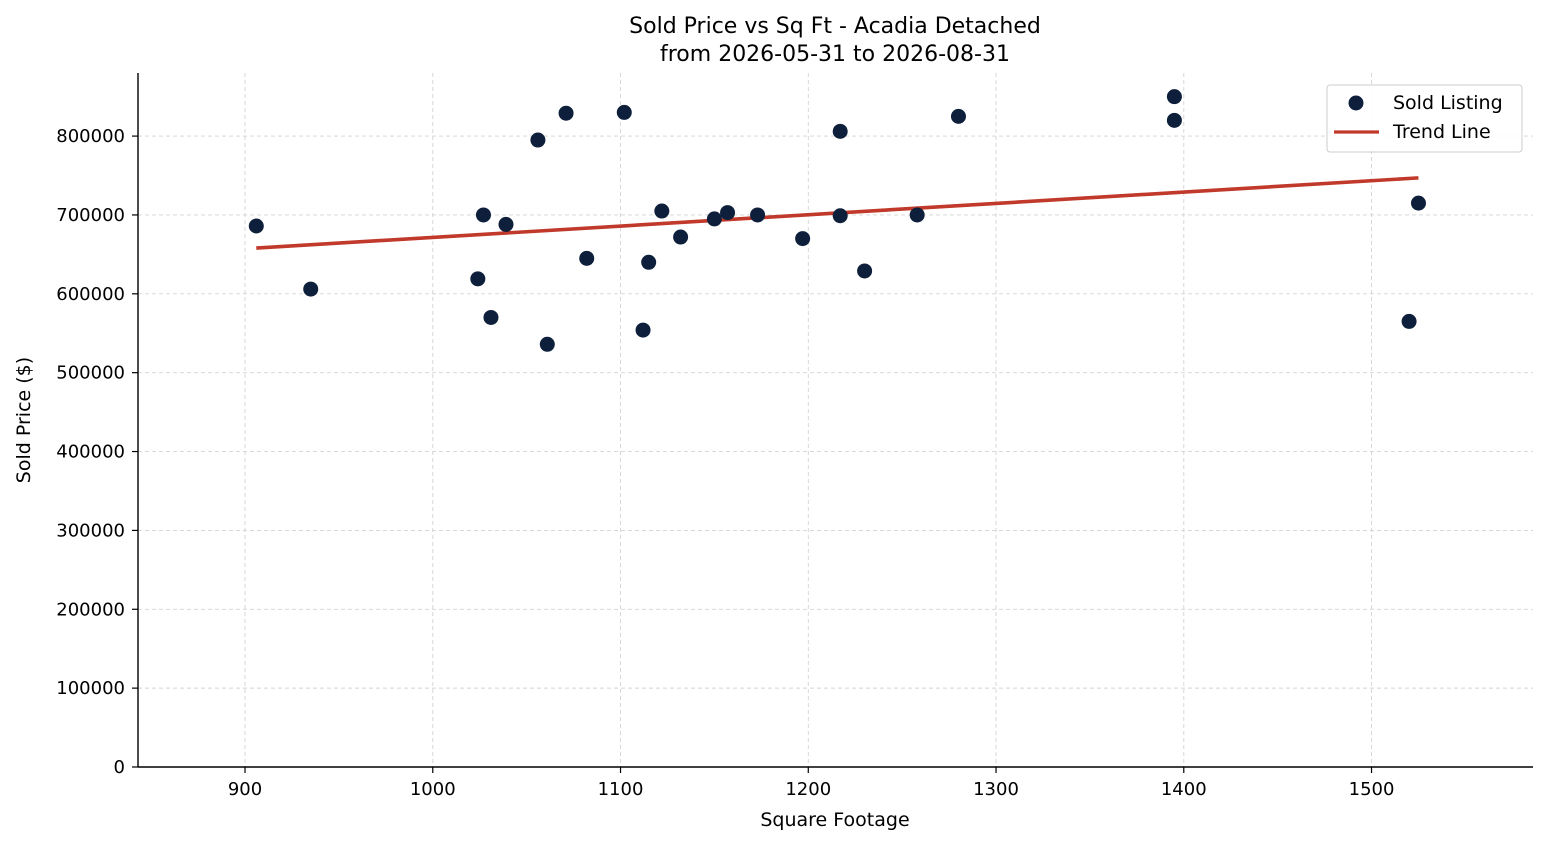  Describe the element at coordinates (24, 420) in the screenshot. I see `y-axis-label: Sold Price ($)` at that location.